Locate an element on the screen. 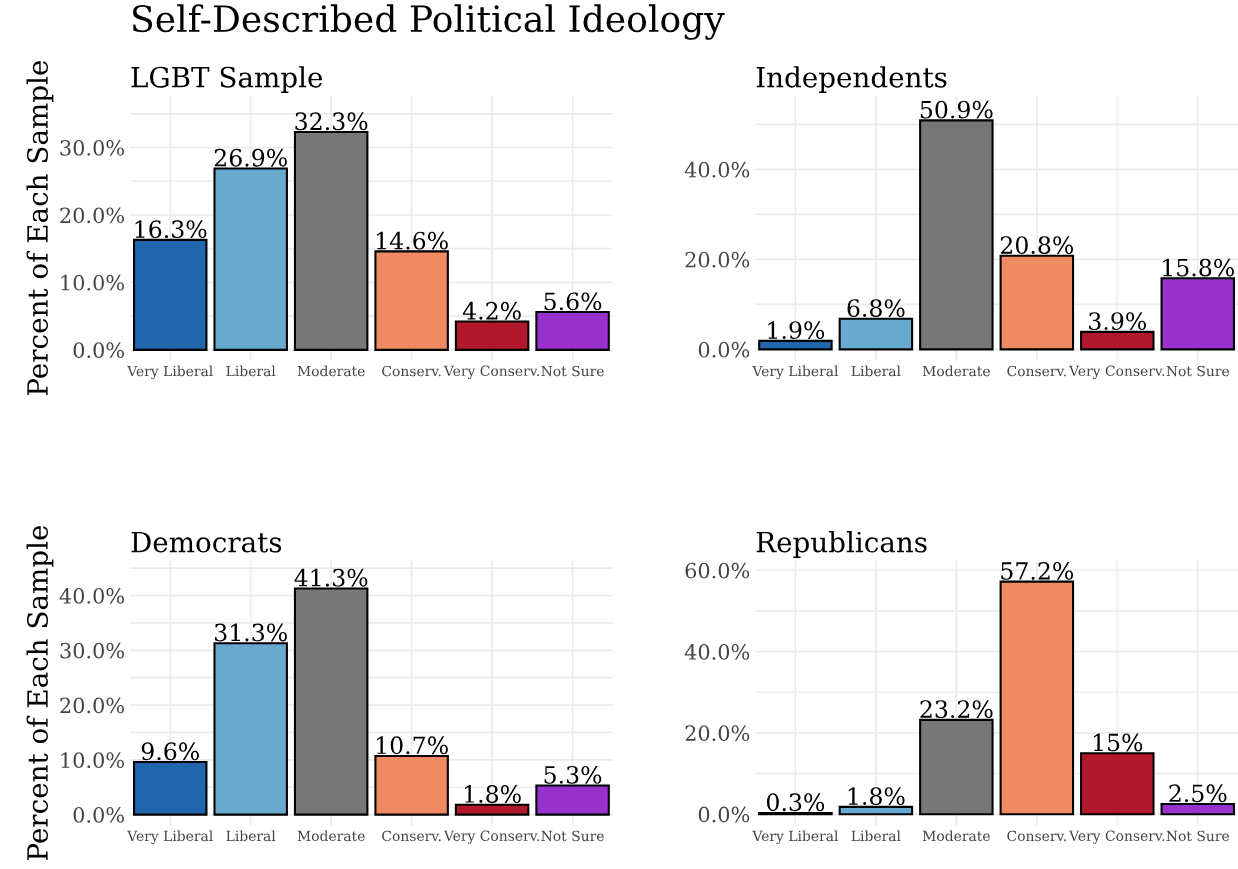 The height and width of the screenshot is (869, 1238). data-label: 3.9% is located at coordinates (1117, 321).